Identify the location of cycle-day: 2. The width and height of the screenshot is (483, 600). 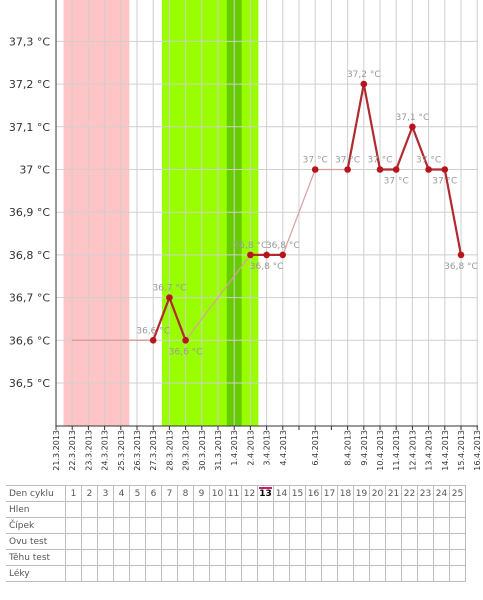
(89, 493).